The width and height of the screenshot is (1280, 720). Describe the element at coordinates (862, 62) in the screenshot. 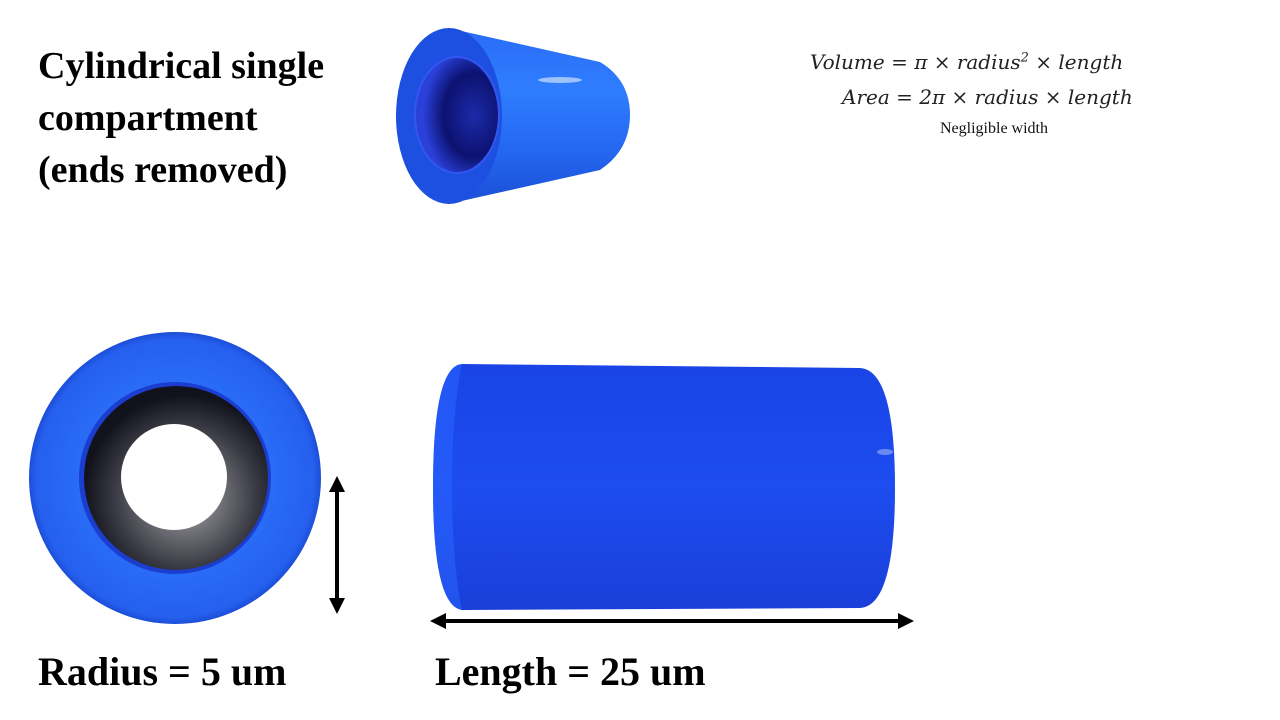

I see `volume-formula-lhs: Volume =` at that location.